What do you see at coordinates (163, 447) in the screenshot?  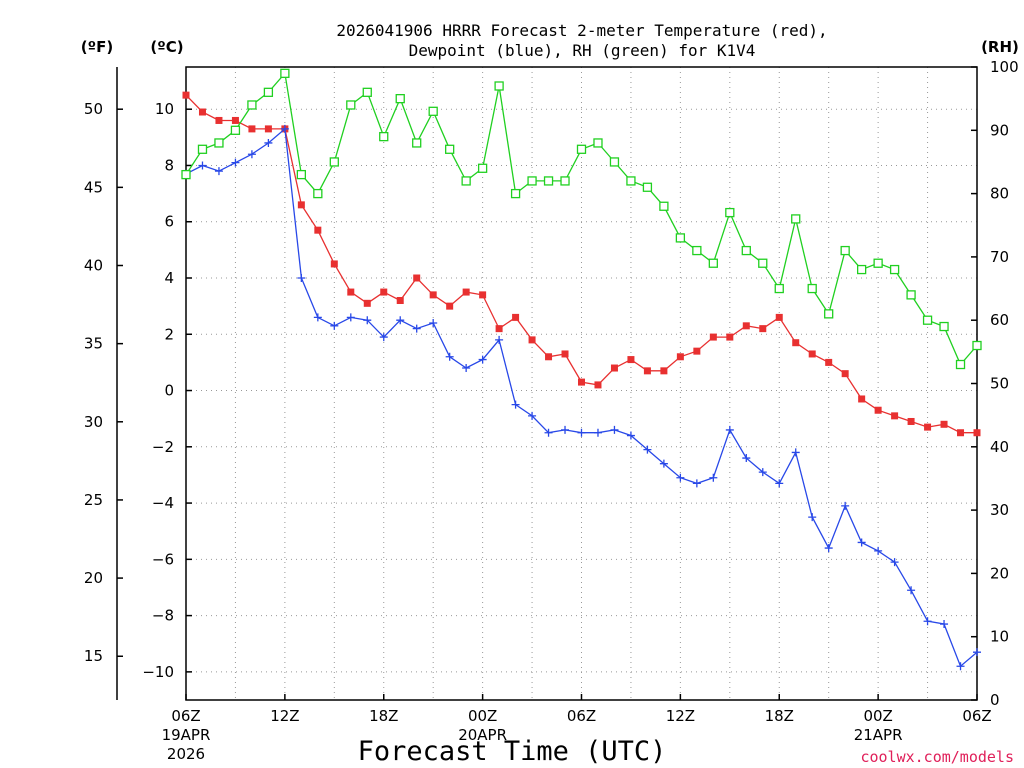 I see `celsius-tick-label: −2` at bounding box center [163, 447].